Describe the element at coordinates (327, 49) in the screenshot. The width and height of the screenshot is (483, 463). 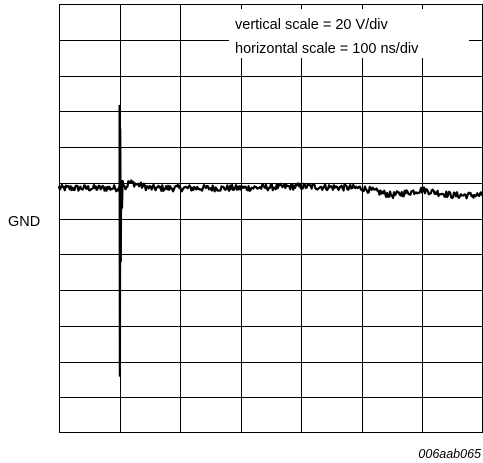
I see `horizontal-scale-annotation: horizontal scale = 100 ns/div` at that location.